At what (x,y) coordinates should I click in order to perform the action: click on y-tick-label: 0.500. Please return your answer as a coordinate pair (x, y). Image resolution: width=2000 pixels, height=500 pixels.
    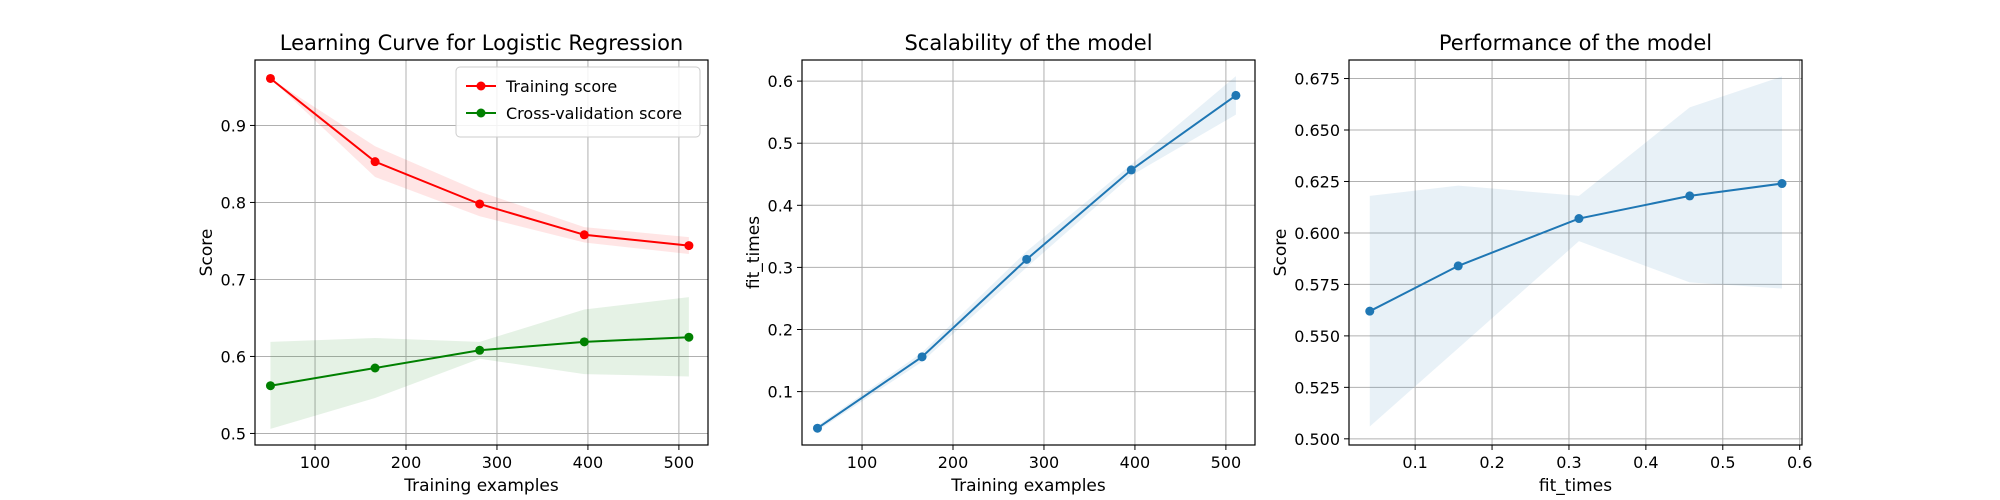
    Looking at the image, I should click on (1317, 439).